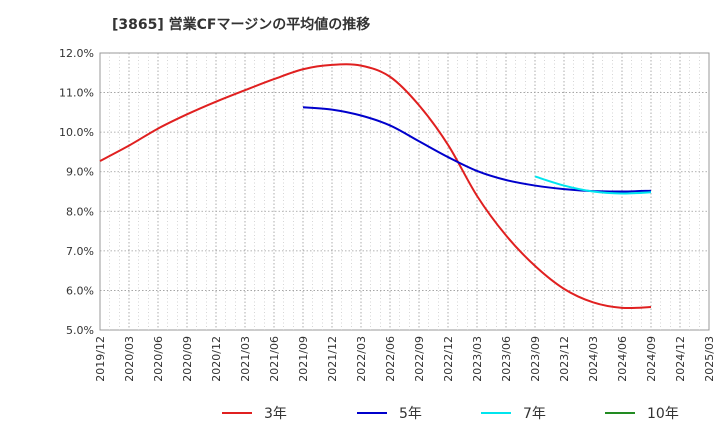 The width and height of the screenshot is (720, 440). What do you see at coordinates (564, 359) in the screenshot?
I see `x-tick-label: 2023/12` at bounding box center [564, 359].